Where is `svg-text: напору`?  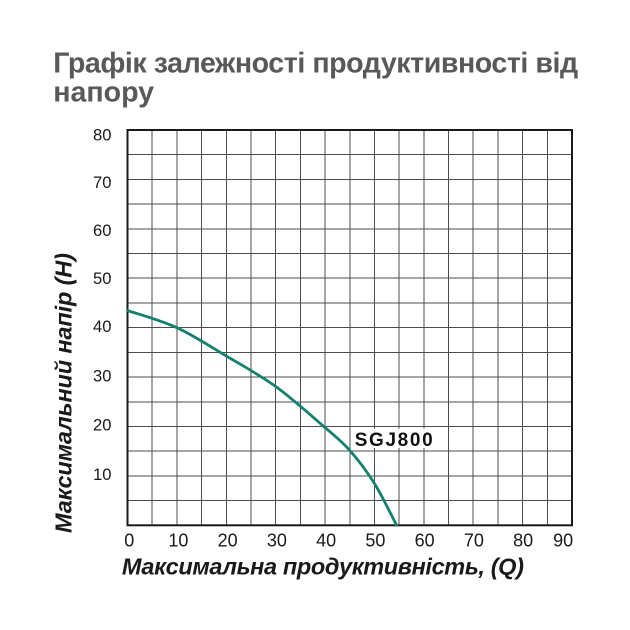
svg-text: напору is located at coordinates (103, 93).